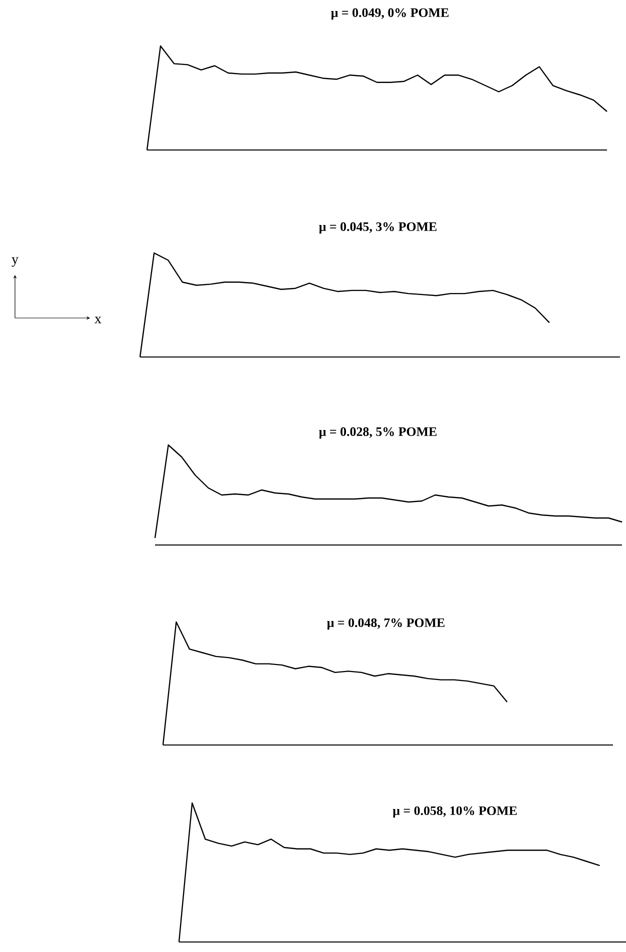  What do you see at coordinates (15, 262) in the screenshot?
I see `text: y` at bounding box center [15, 262].